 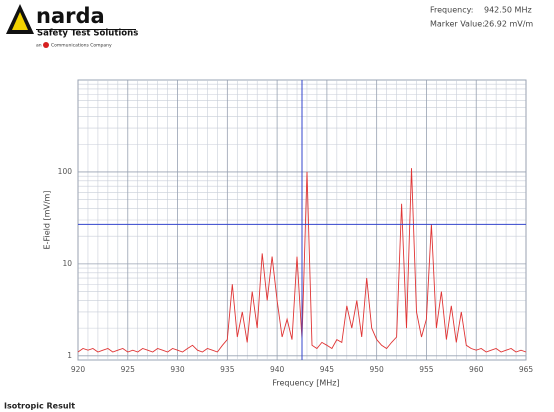 What do you see at coordinates (87, 34) in the screenshot?
I see `logo-tagline: Safety Test Solutions` at bounding box center [87, 34].